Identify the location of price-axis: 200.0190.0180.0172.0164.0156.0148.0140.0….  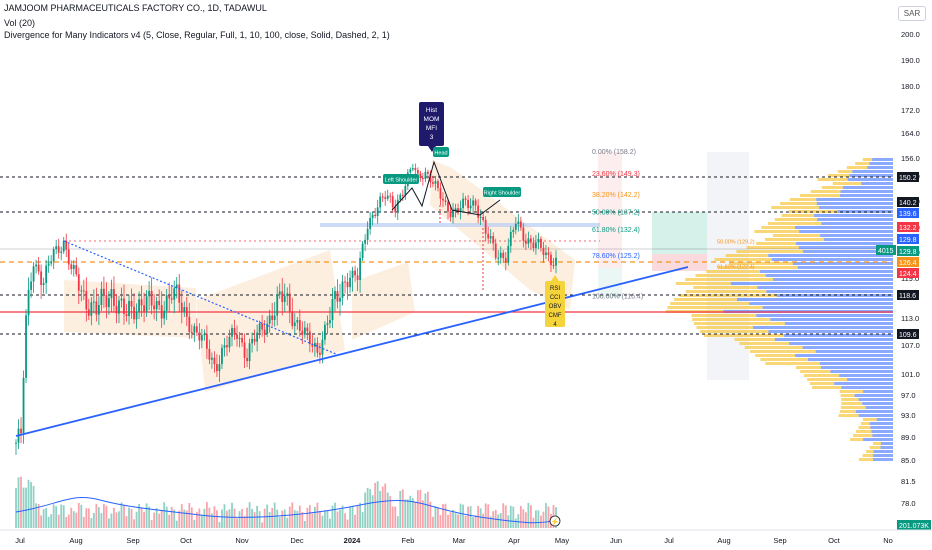
(904, 275).